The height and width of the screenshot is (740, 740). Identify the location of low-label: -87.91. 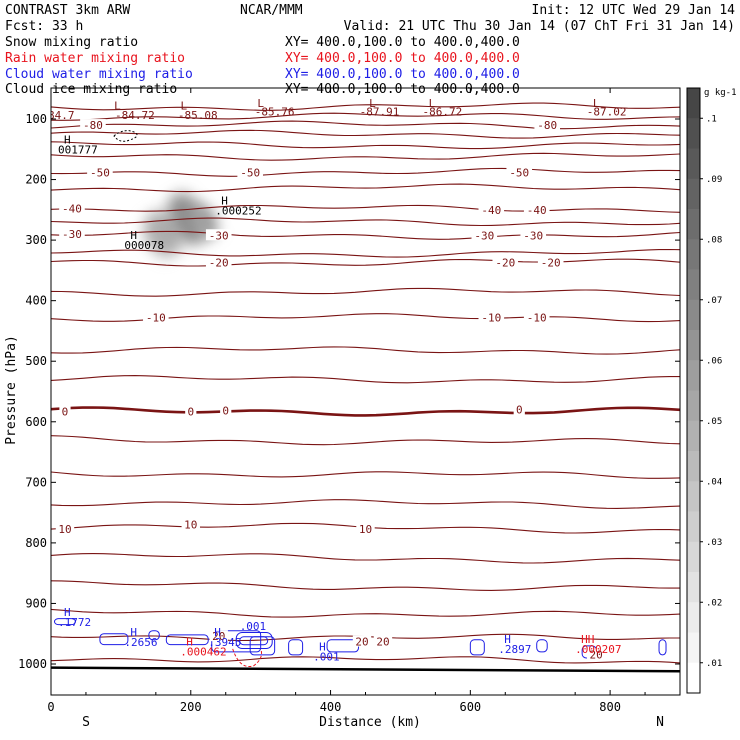
(380, 111).